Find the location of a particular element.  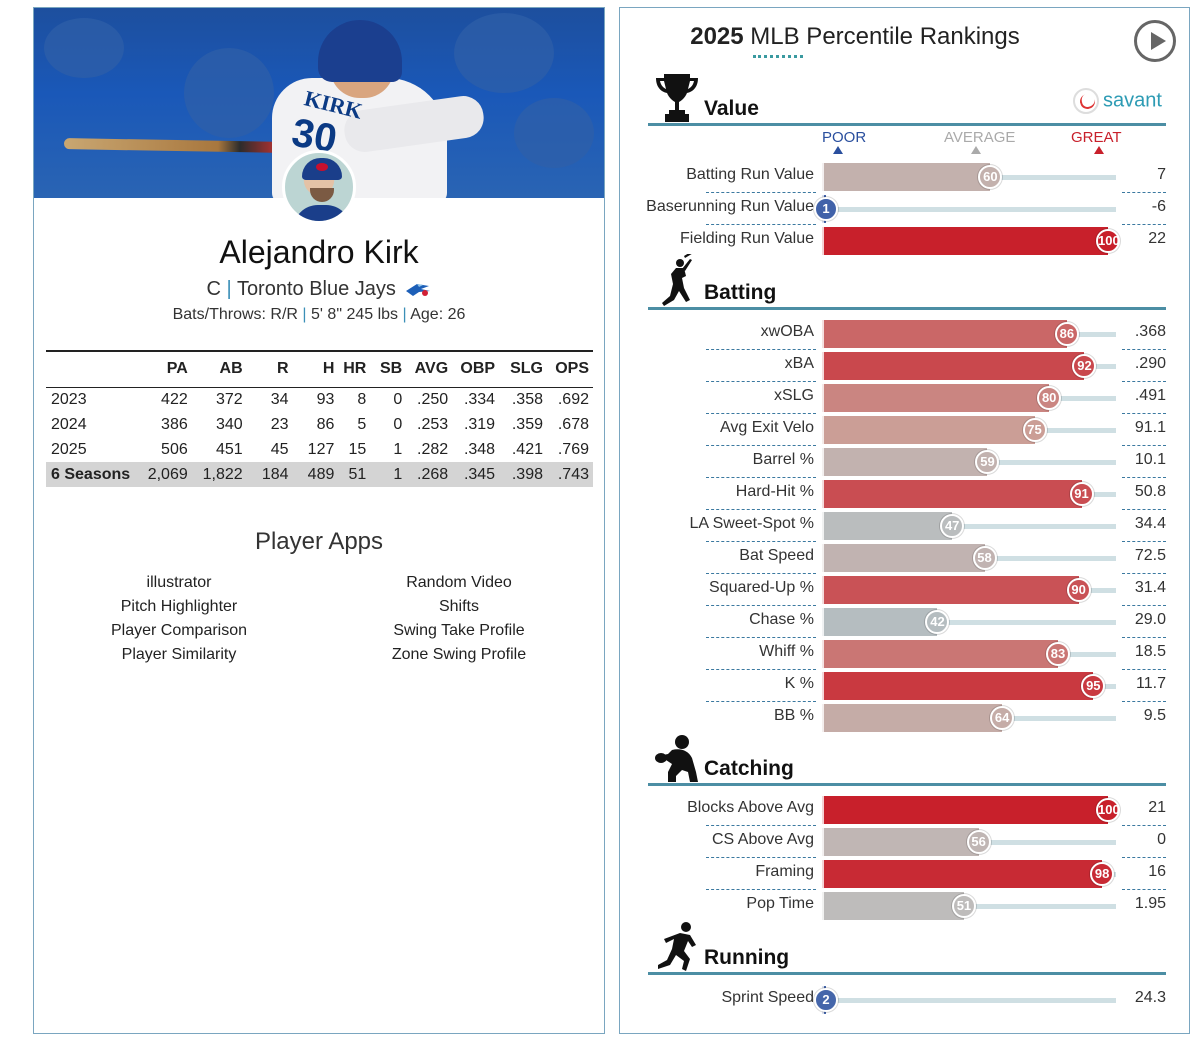

stat-cell: .250 is located at coordinates (433, 399).